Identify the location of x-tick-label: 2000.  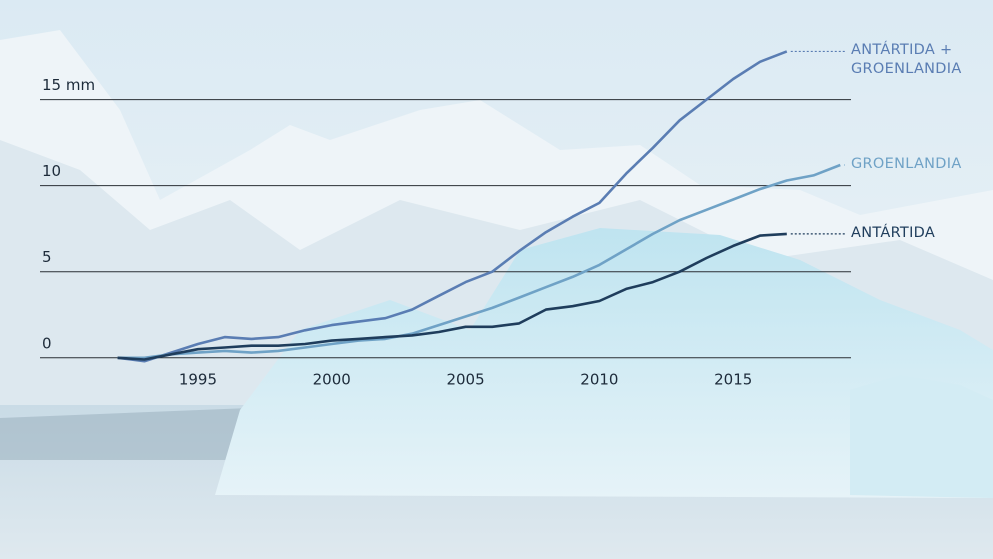
(332, 380).